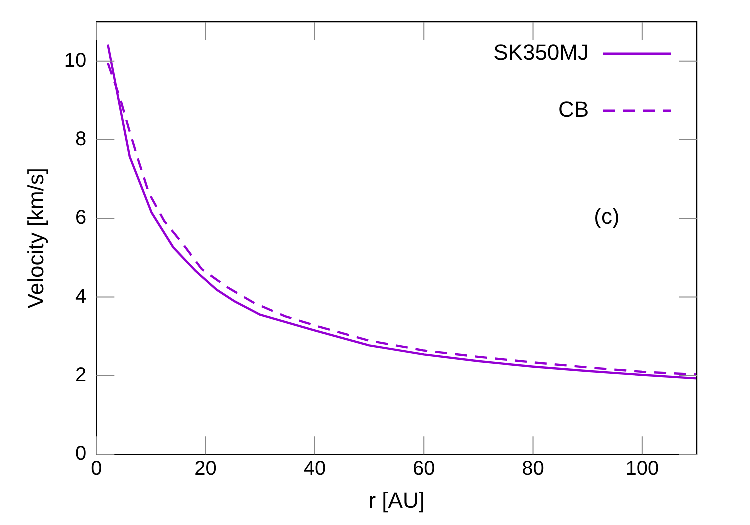 This screenshot has height=525, width=750. Describe the element at coordinates (205, 469) in the screenshot. I see `x-tick-label: 20` at that location.